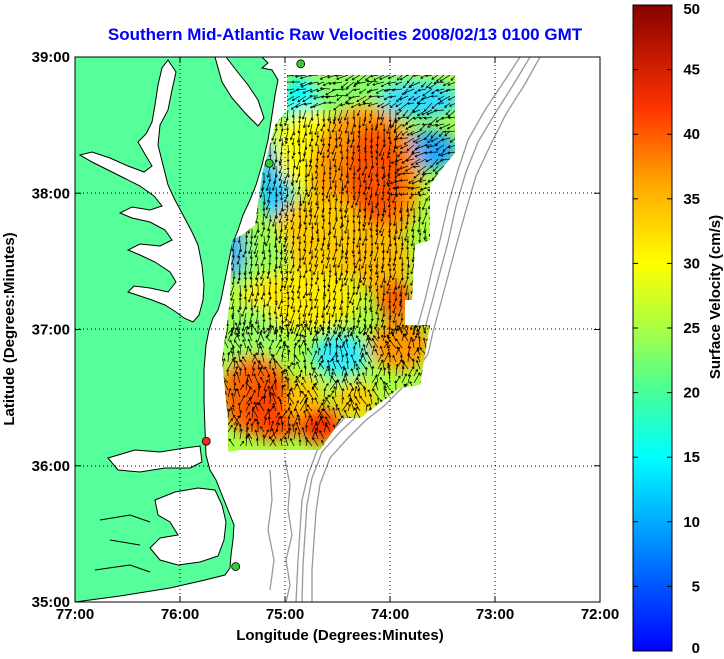 The height and width of the screenshot is (659, 724). I want to click on x-tick-label: 73:00, so click(495, 614).